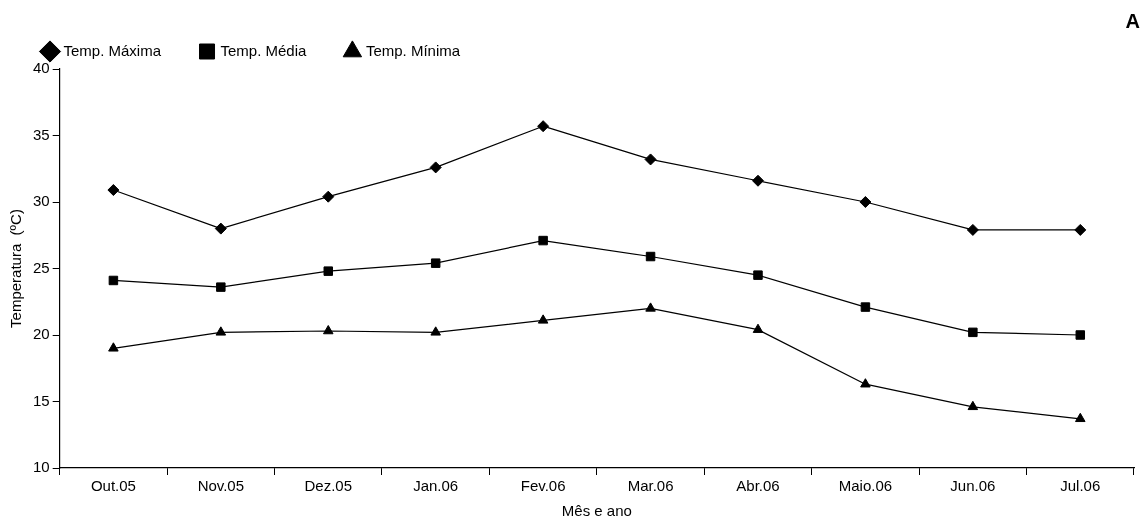 The height and width of the screenshot is (527, 1148). Describe the element at coordinates (865, 486) in the screenshot. I see `x-tick-label: Maio.06` at that location.